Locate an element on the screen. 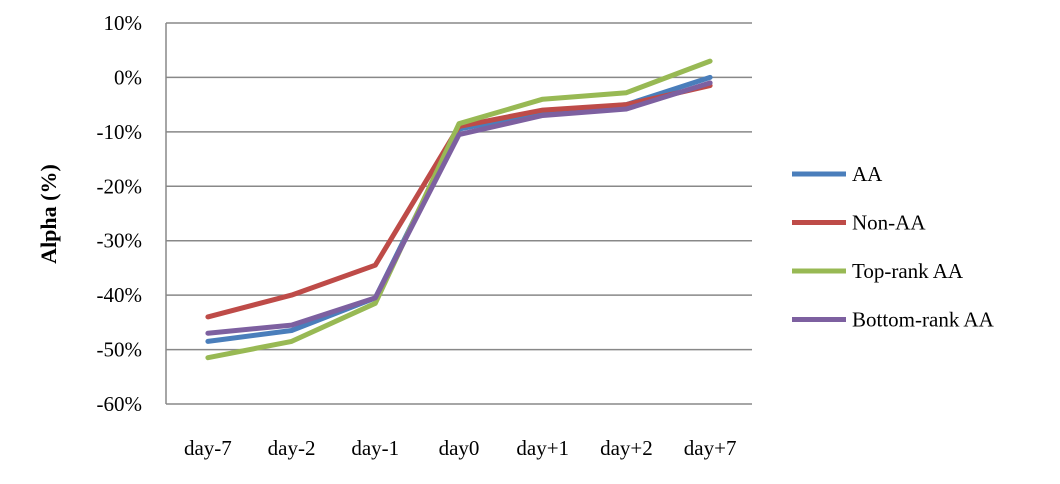 Image resolution: width=1060 pixels, height=484 pixels. y-tick-label: -30% is located at coordinates (120, 241).